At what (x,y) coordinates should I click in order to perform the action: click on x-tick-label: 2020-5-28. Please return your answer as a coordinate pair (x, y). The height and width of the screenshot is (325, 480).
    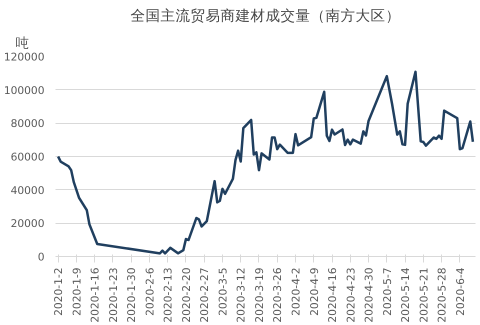
    Looking at the image, I should click on (442, 295).